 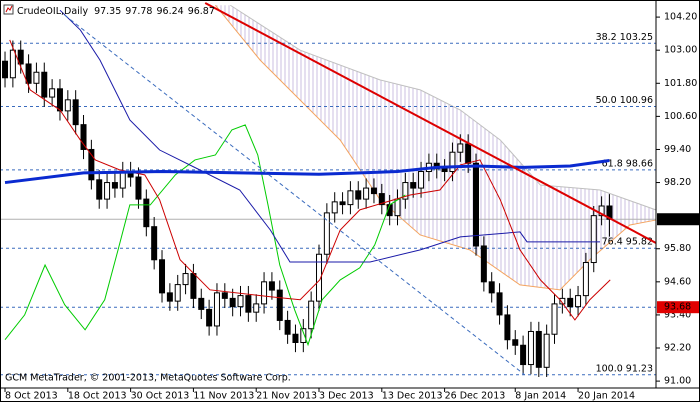 I want to click on x-tick-label: 30 Oct 2013, so click(x=160, y=396).